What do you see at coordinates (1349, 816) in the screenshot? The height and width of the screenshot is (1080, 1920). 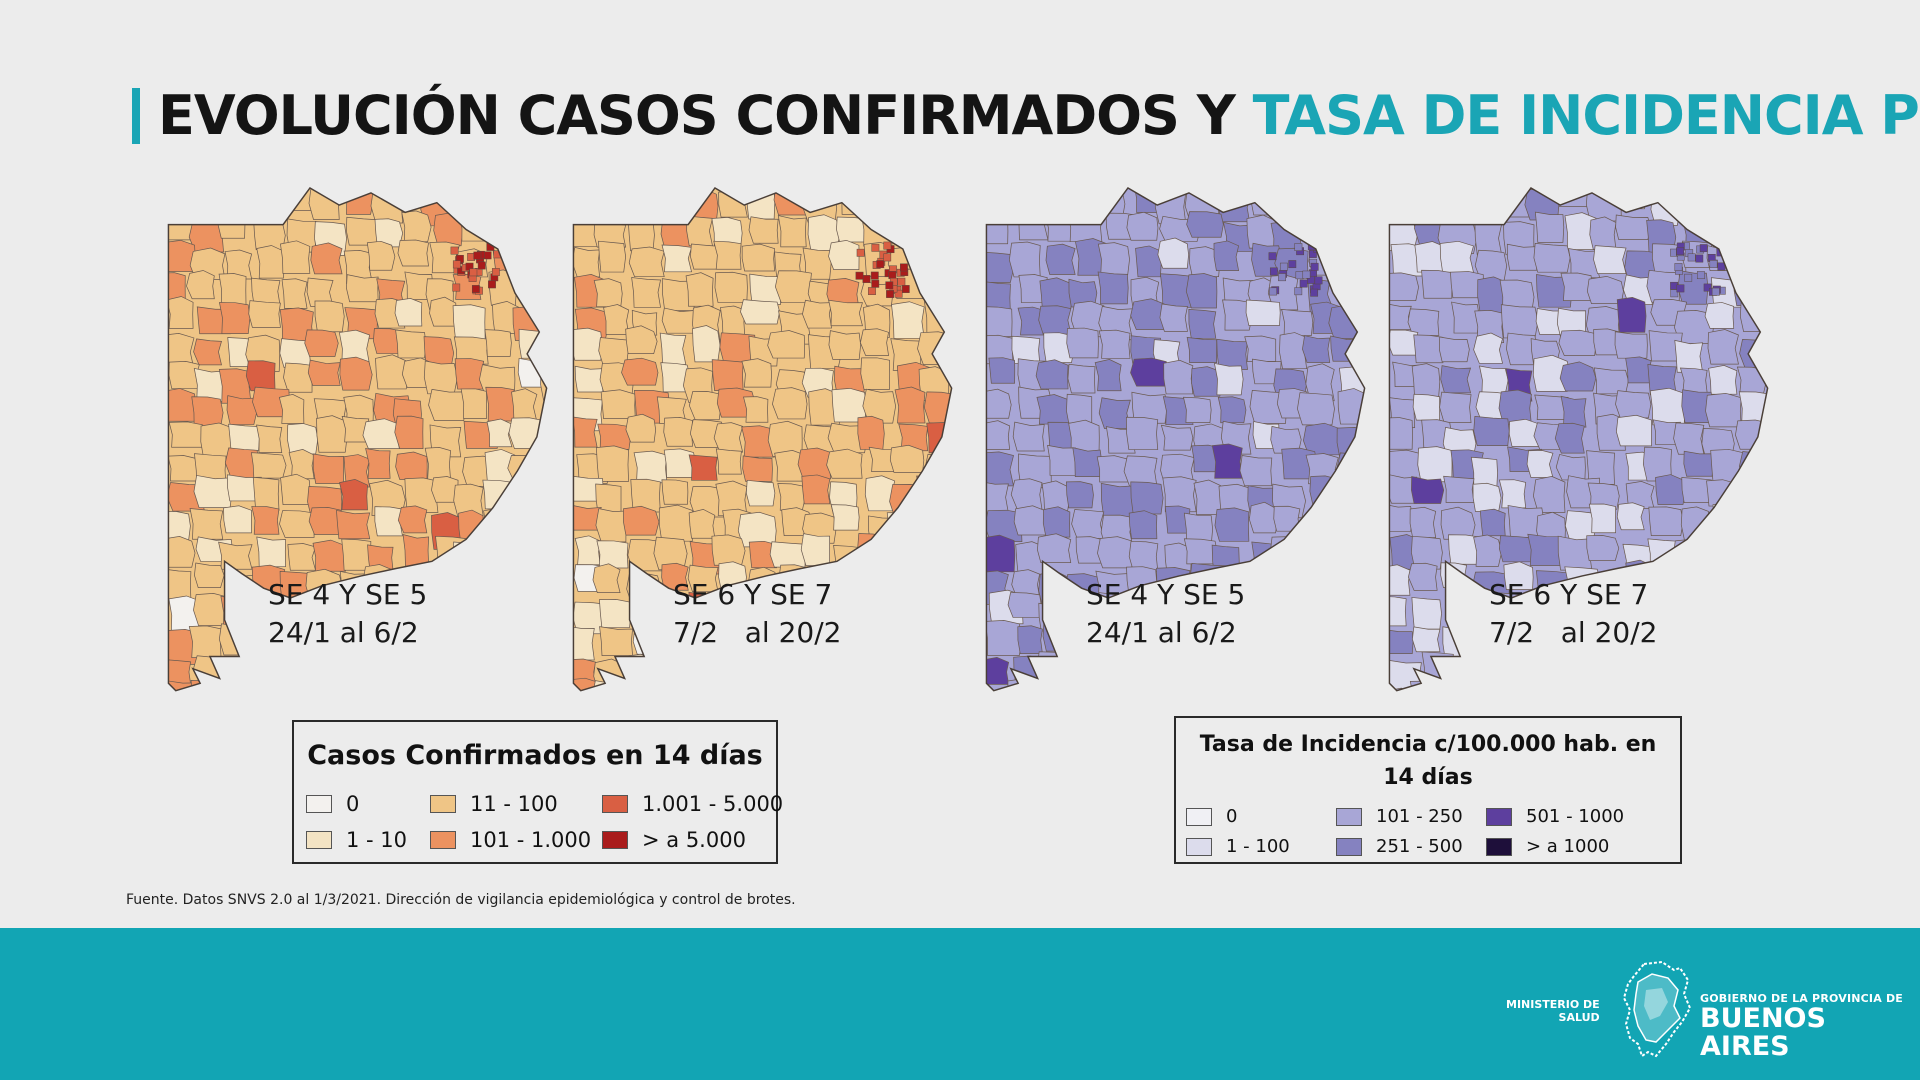 I see `legend-swatch` at bounding box center [1349, 816].